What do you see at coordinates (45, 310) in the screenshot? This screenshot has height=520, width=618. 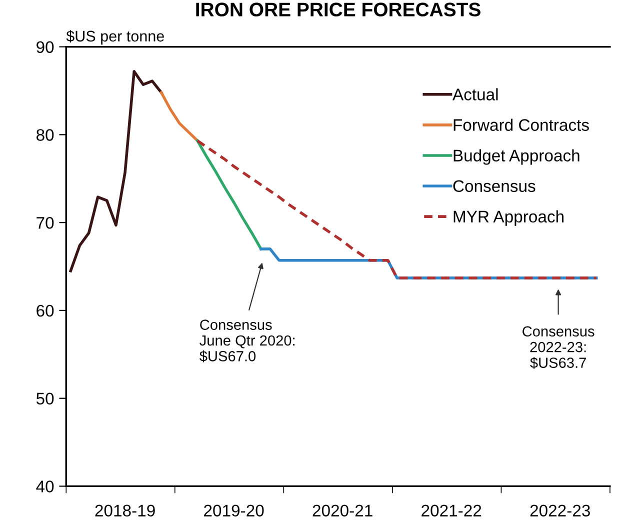 I see `y-tick-label: 60` at bounding box center [45, 310].